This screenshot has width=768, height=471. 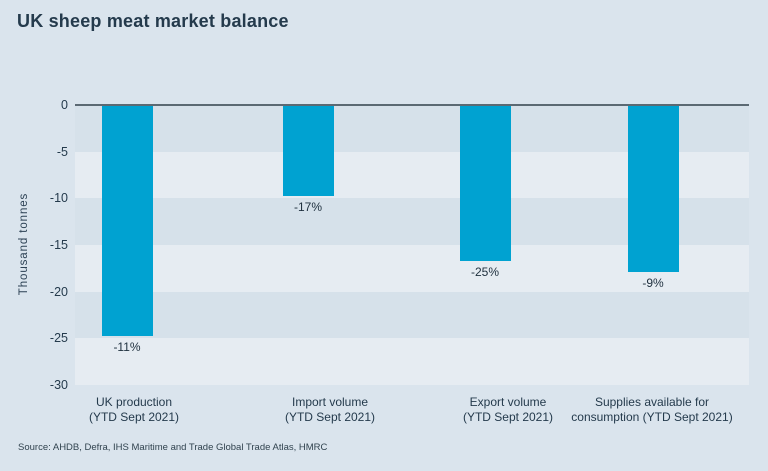 What do you see at coordinates (652, 416) in the screenshot?
I see `category-label-line: consumption (YTD Sept 2021)` at bounding box center [652, 416].